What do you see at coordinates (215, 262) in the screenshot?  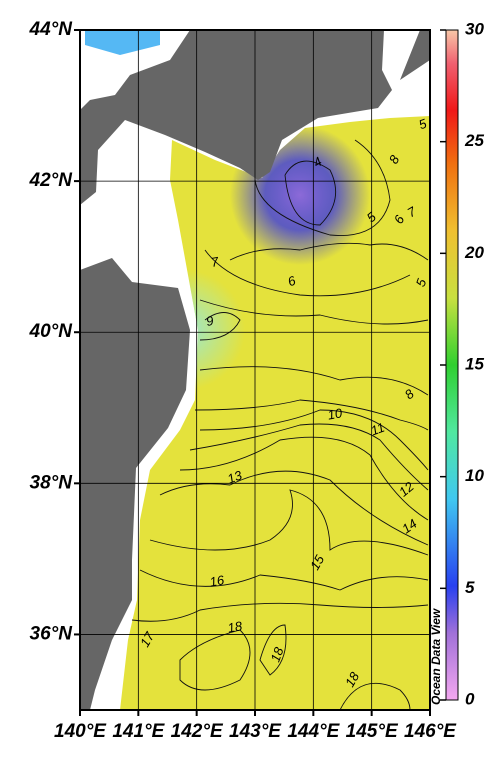 I see `contour-label: 7` at bounding box center [215, 262].